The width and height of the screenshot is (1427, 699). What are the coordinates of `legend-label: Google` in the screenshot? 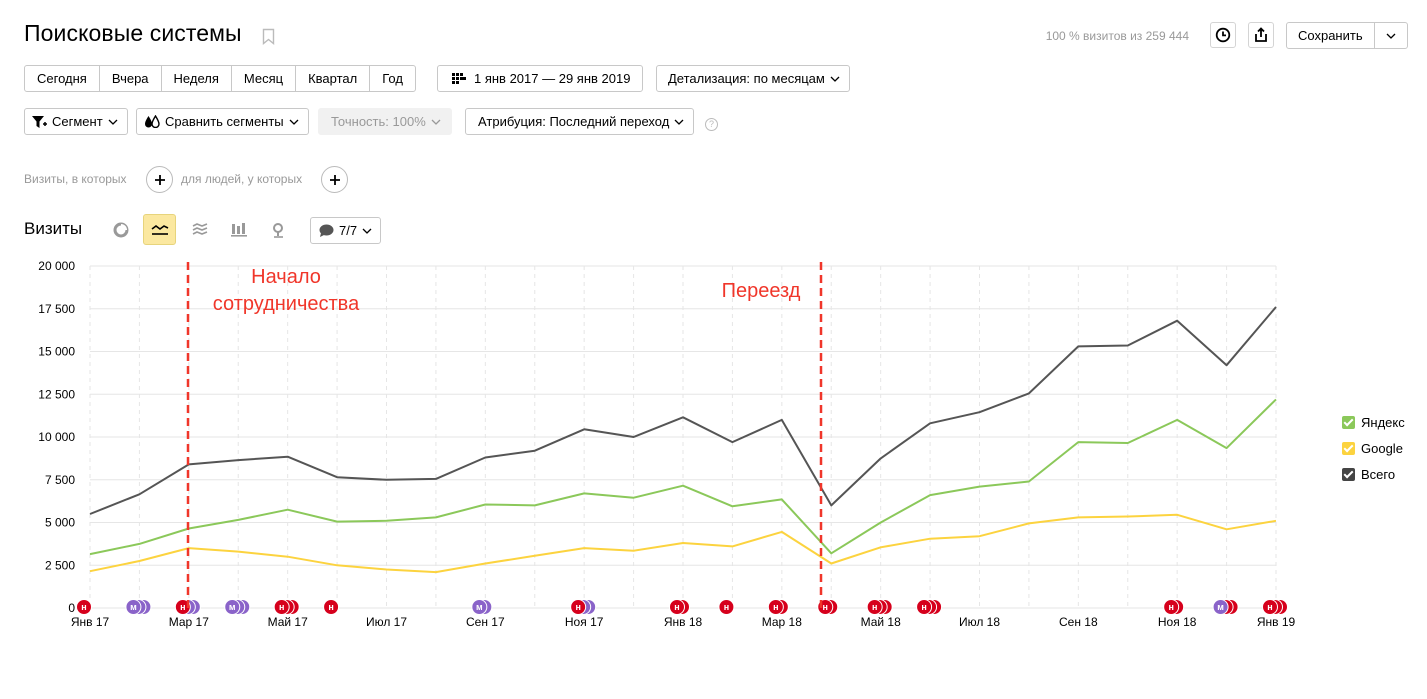 It's located at (1382, 448).